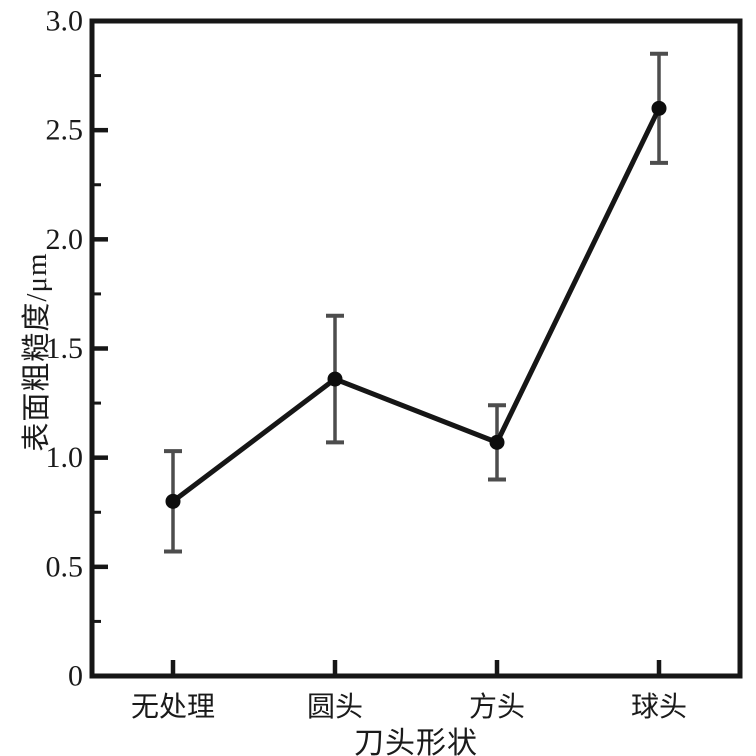  I want to click on y-tick-label: 2.5, so click(65, 130).